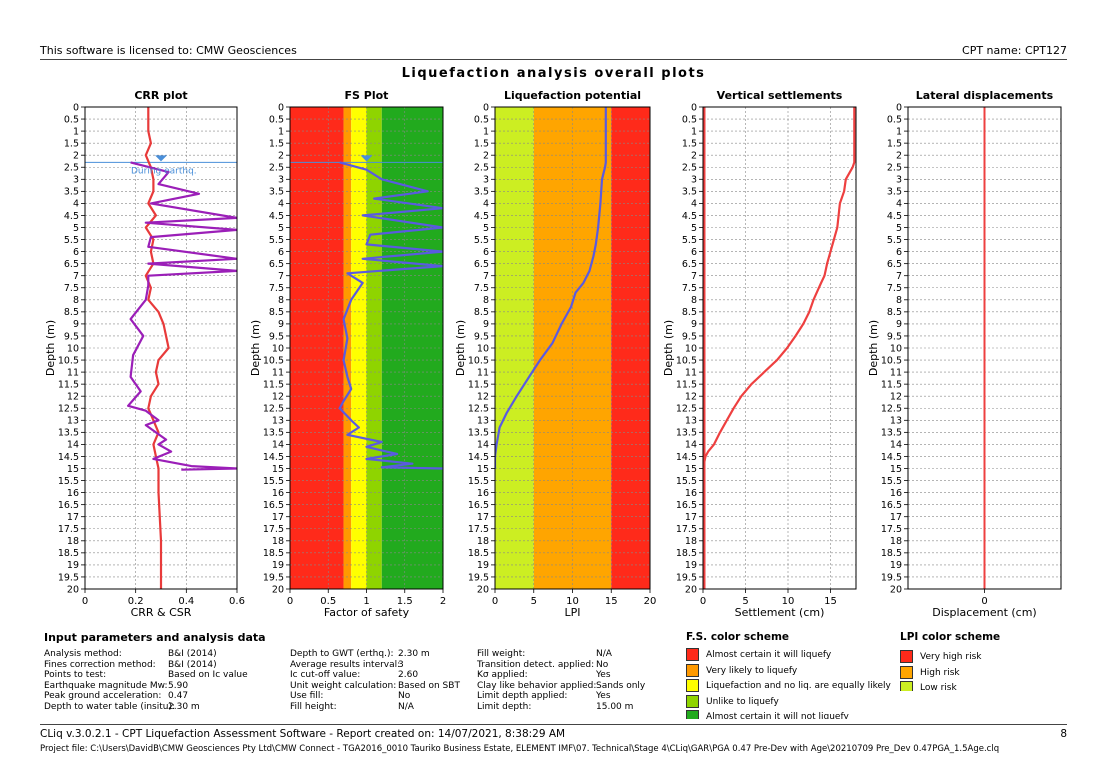 Image resolution: width=1107 pixels, height=783 pixels. I want to click on param-label: Kσ applied:, so click(502, 675).